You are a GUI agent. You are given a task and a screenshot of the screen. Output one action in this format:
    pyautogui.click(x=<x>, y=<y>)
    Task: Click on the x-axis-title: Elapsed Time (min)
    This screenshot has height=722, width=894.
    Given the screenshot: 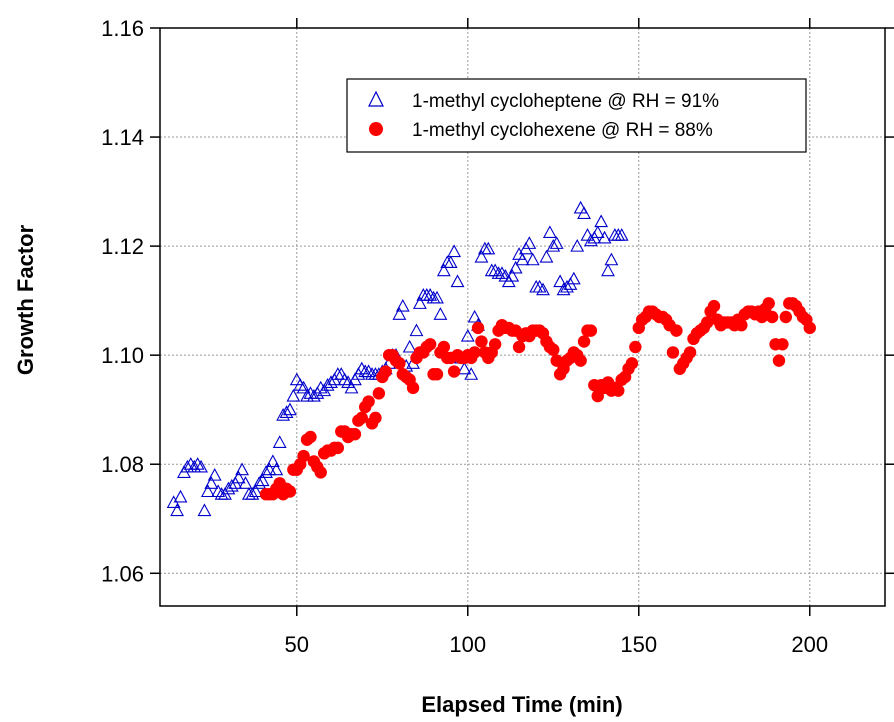 What is the action you would take?
    pyautogui.click(x=521, y=704)
    